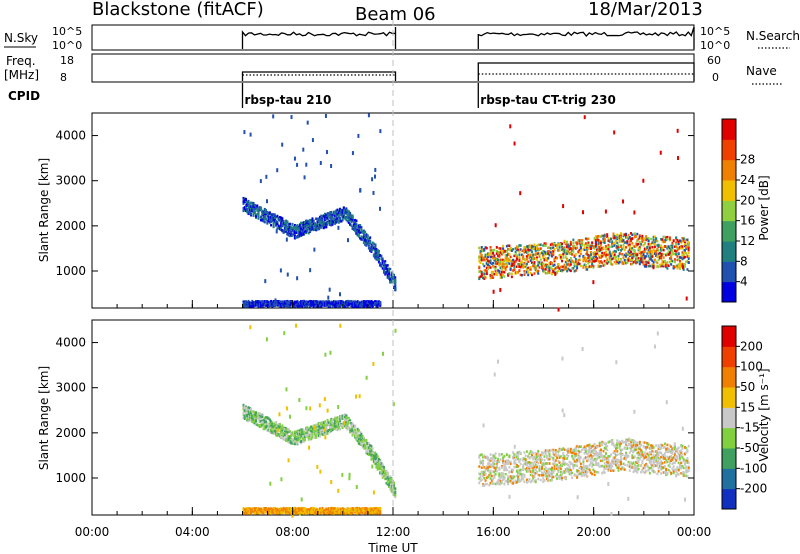 The width and height of the screenshot is (800, 554). Describe the element at coordinates (729, 210) in the screenshot. I see `colorbar-frame` at that location.